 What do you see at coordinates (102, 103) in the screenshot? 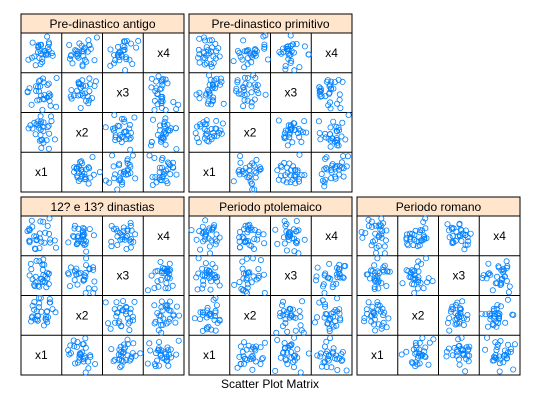
I see `panel-1: Pre-dinastico antigo x4 x3 x2 x1` at bounding box center [102, 103].